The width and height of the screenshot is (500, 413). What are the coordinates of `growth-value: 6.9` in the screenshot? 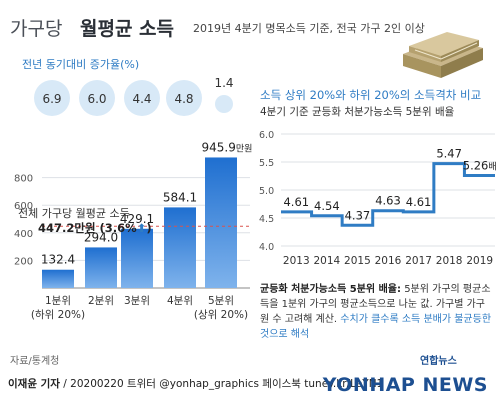 It's located at (51, 99).